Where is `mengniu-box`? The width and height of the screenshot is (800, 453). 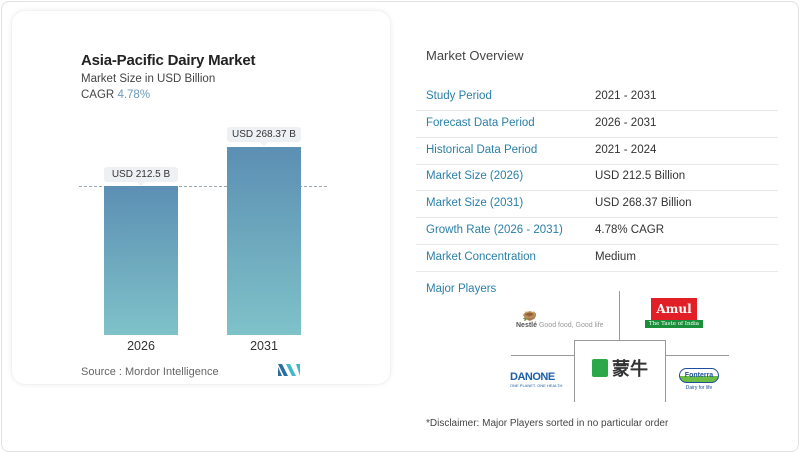 mengniu-box is located at coordinates (620, 371).